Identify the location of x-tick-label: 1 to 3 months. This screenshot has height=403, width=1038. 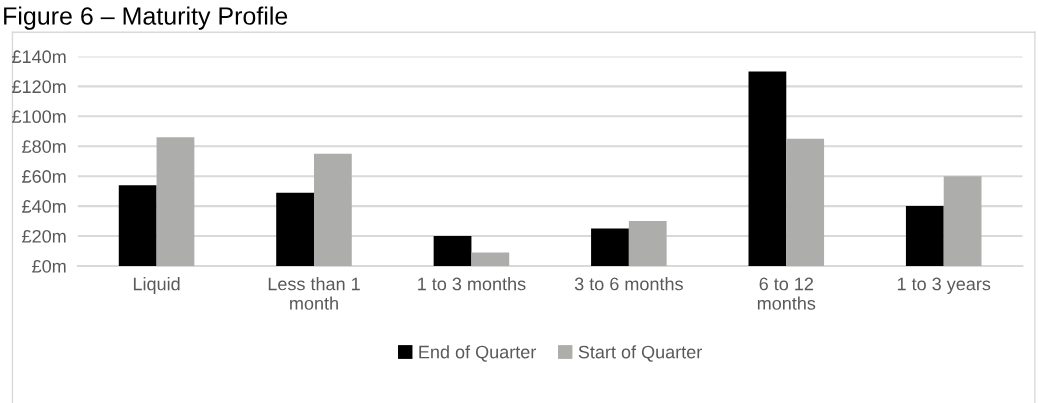
(472, 284).